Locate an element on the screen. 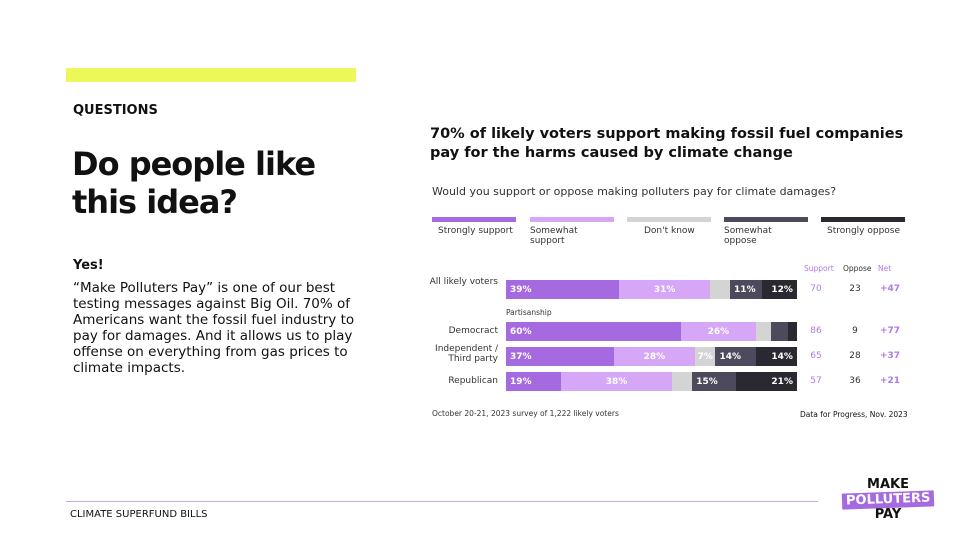 The width and height of the screenshot is (960, 540). bar-segment: 39% is located at coordinates (563, 289).